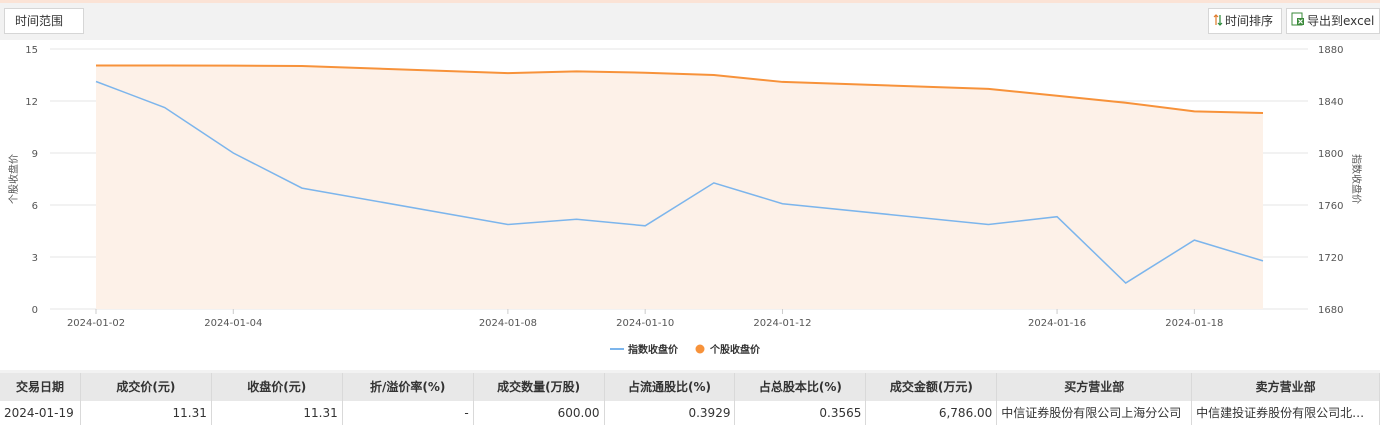  I want to click on left-tick-label: 9, so click(35, 154).